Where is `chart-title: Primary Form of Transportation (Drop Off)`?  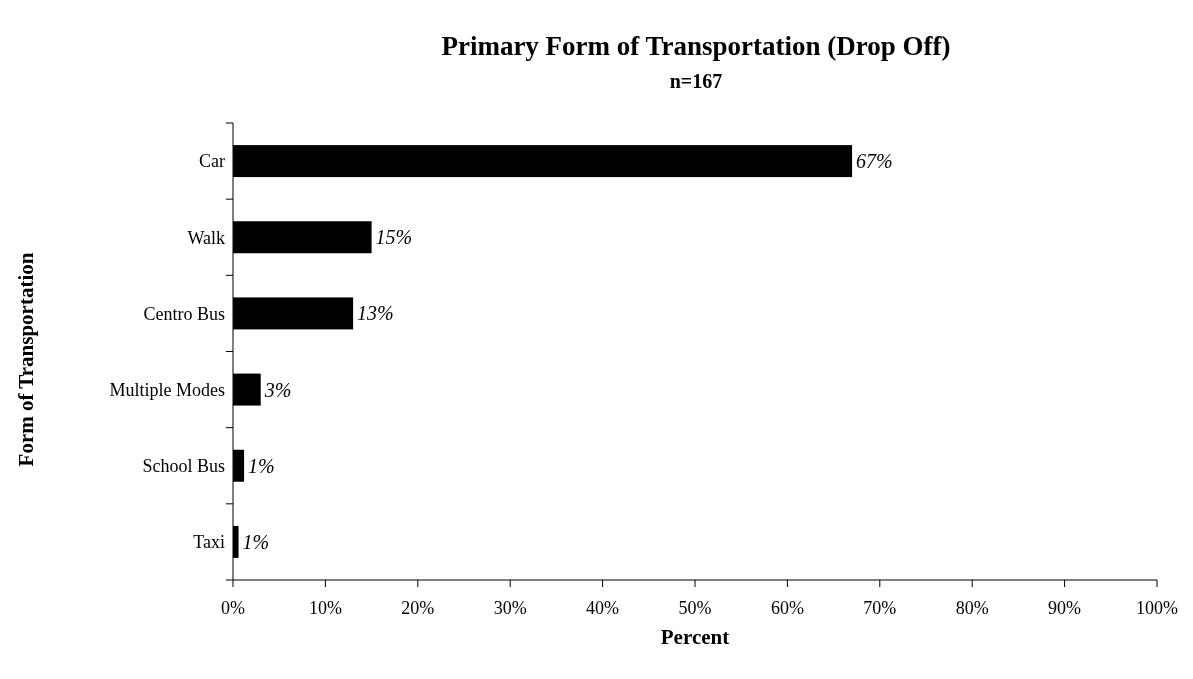
chart-title: Primary Form of Transportation (Drop Off) is located at coordinates (696, 46).